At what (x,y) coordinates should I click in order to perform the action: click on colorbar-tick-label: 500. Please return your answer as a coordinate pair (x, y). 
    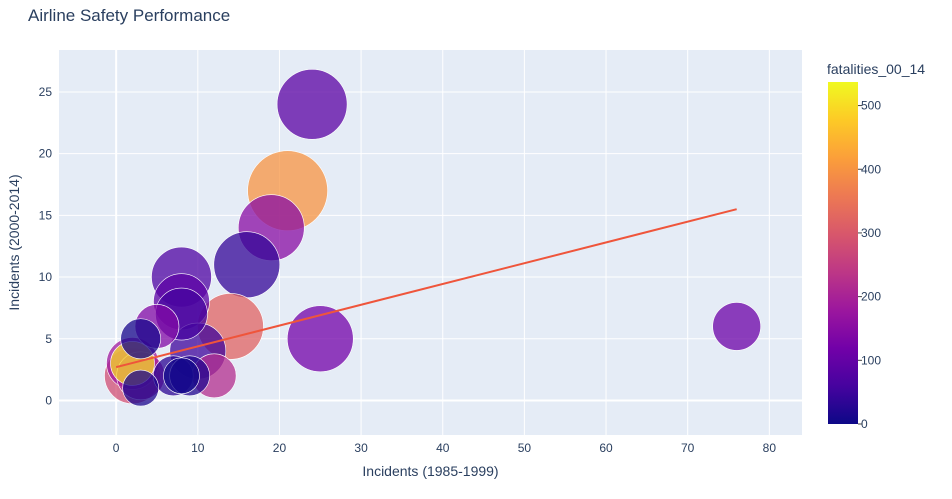
    Looking at the image, I should click on (871, 106).